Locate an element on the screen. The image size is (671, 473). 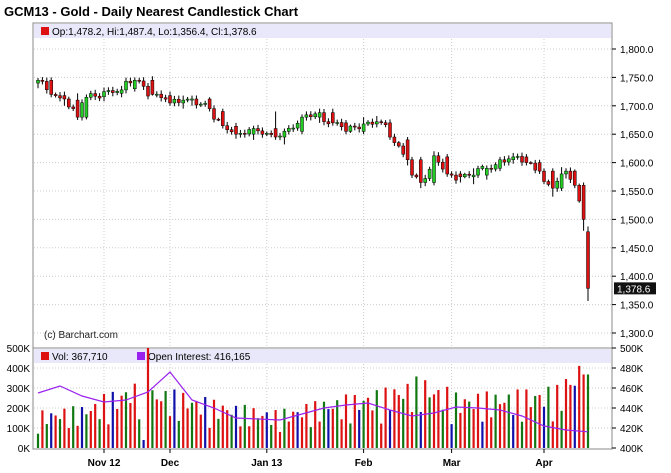
volume-tick-label: 200K is located at coordinates (19, 409).